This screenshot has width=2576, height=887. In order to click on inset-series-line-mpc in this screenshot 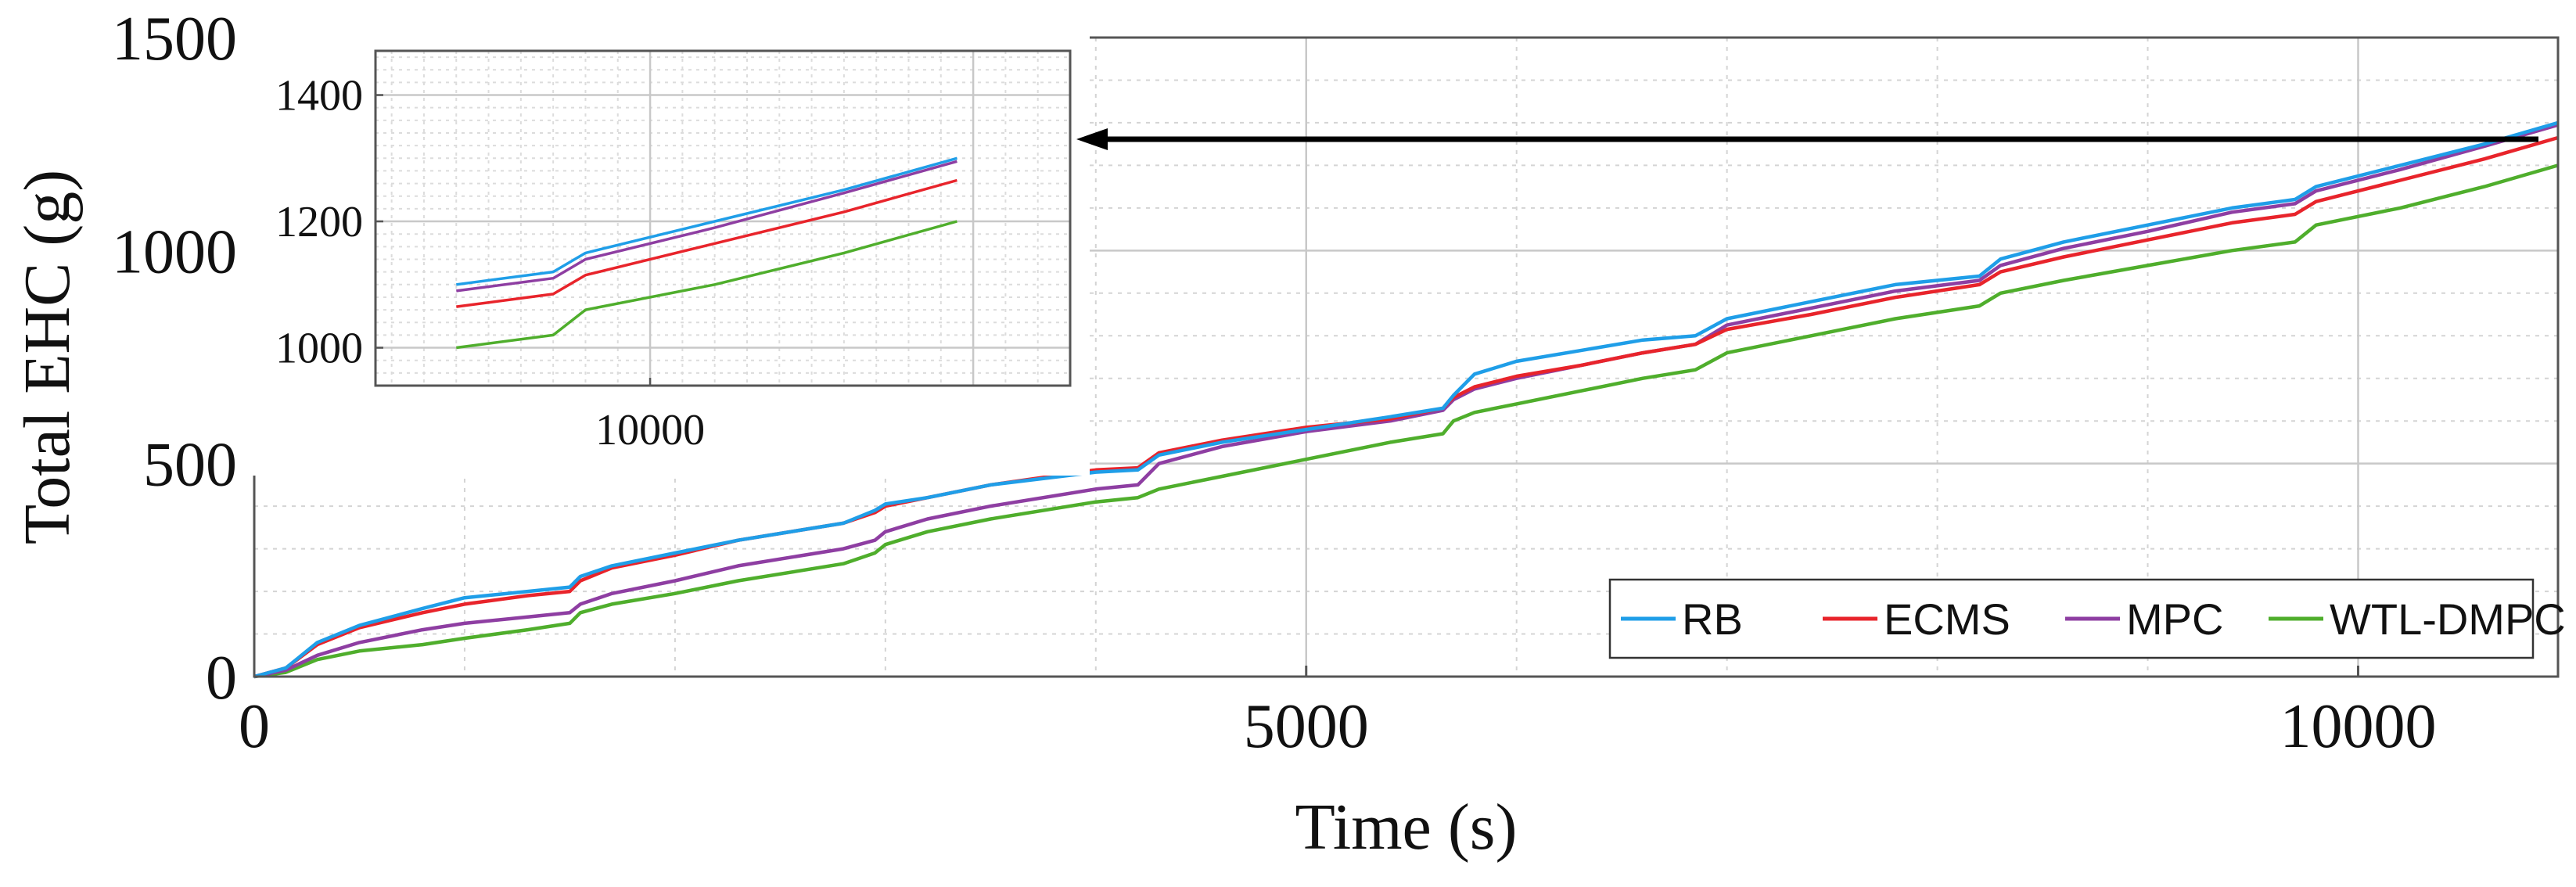, I will do `click(706, 226)`.